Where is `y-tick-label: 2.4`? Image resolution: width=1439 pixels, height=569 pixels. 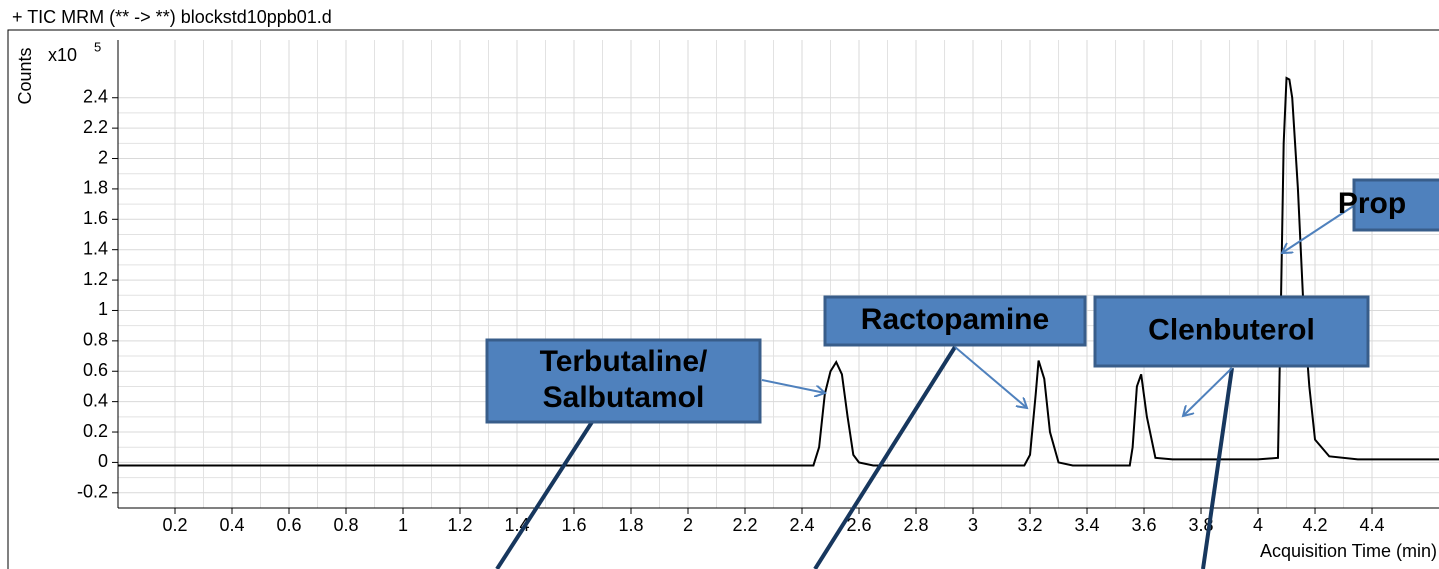
y-tick-label: 2.4 is located at coordinates (95, 96).